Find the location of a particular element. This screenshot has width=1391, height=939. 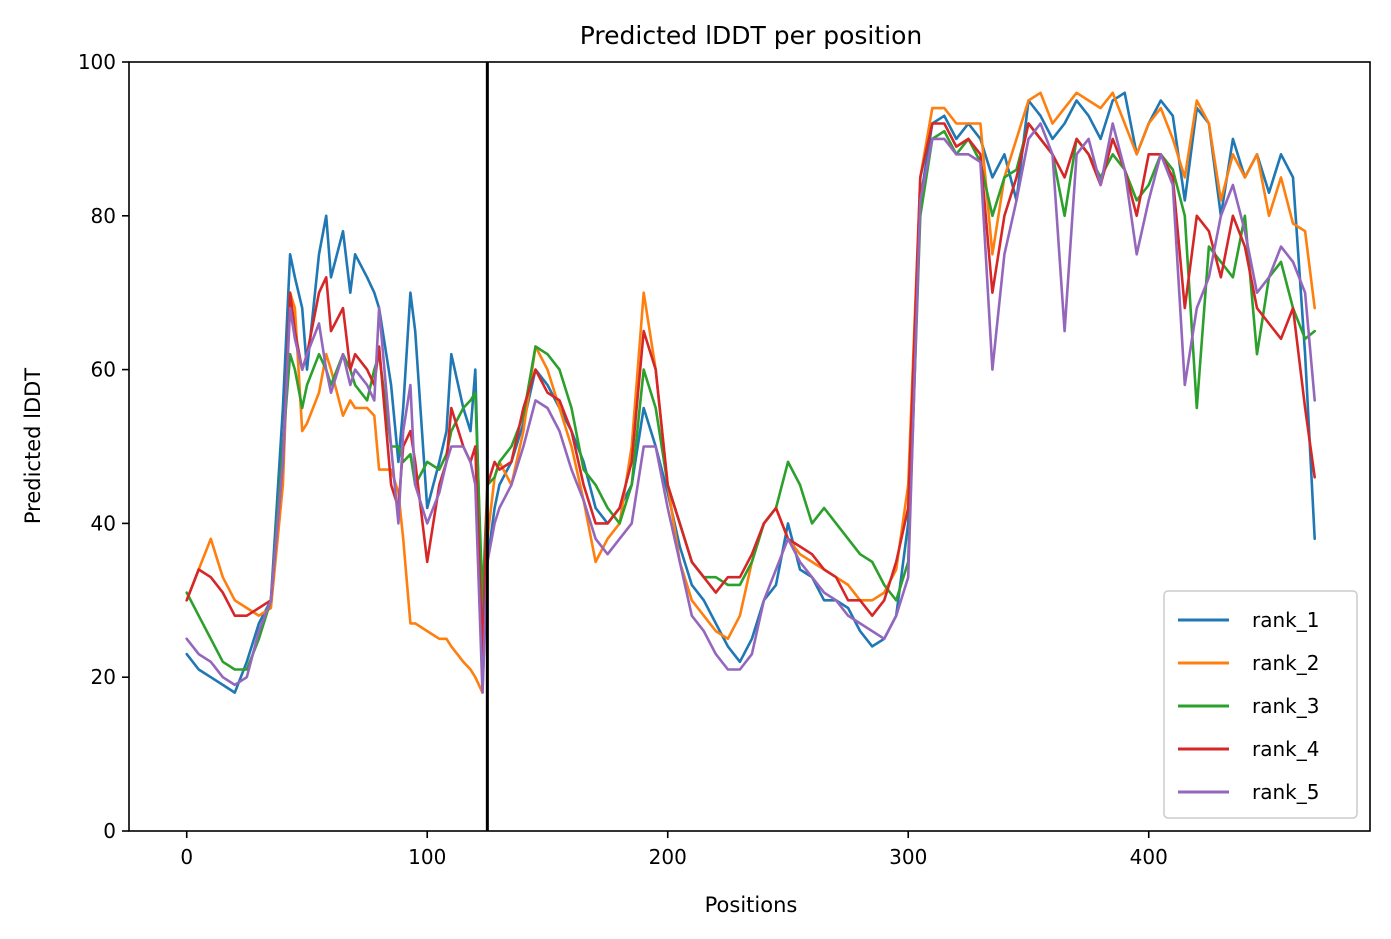

legend-label-rank_4: rank_4 is located at coordinates (1285, 749).